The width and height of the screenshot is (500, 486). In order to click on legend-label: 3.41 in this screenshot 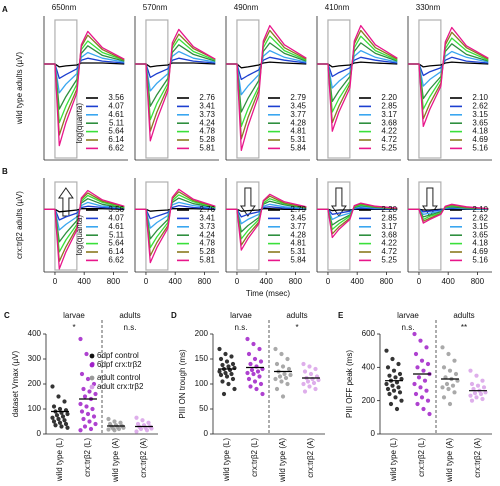, I will do `click(207, 106)`.